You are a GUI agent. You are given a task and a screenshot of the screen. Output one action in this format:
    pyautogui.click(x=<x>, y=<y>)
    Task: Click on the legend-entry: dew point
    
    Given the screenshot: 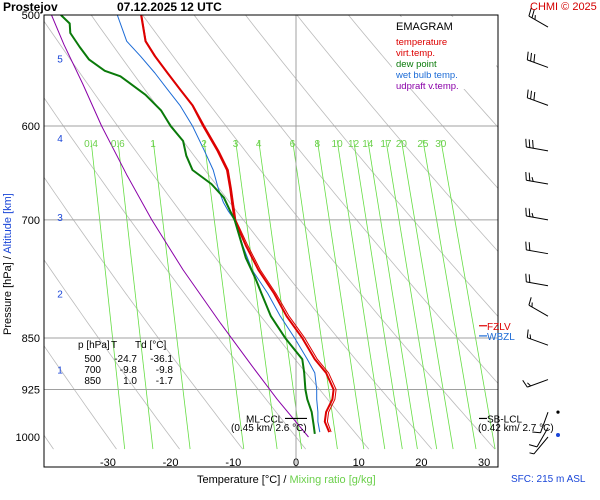 What is the action you would take?
    pyautogui.click(x=416, y=64)
    